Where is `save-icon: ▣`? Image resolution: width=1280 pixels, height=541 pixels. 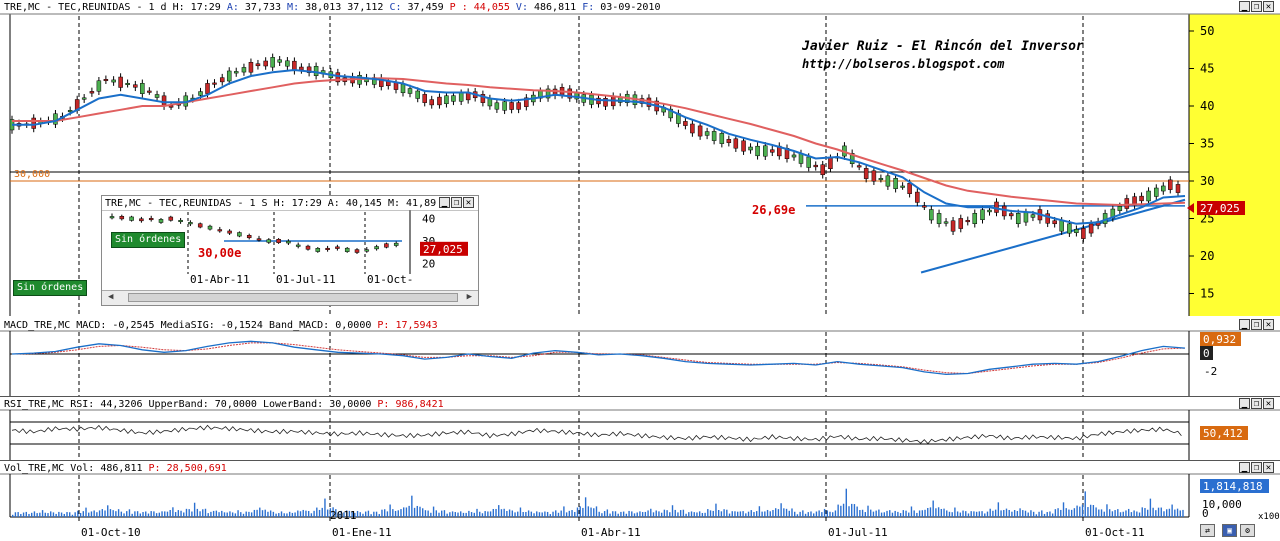
save-icon: ▣ is located at coordinates (1229, 530).